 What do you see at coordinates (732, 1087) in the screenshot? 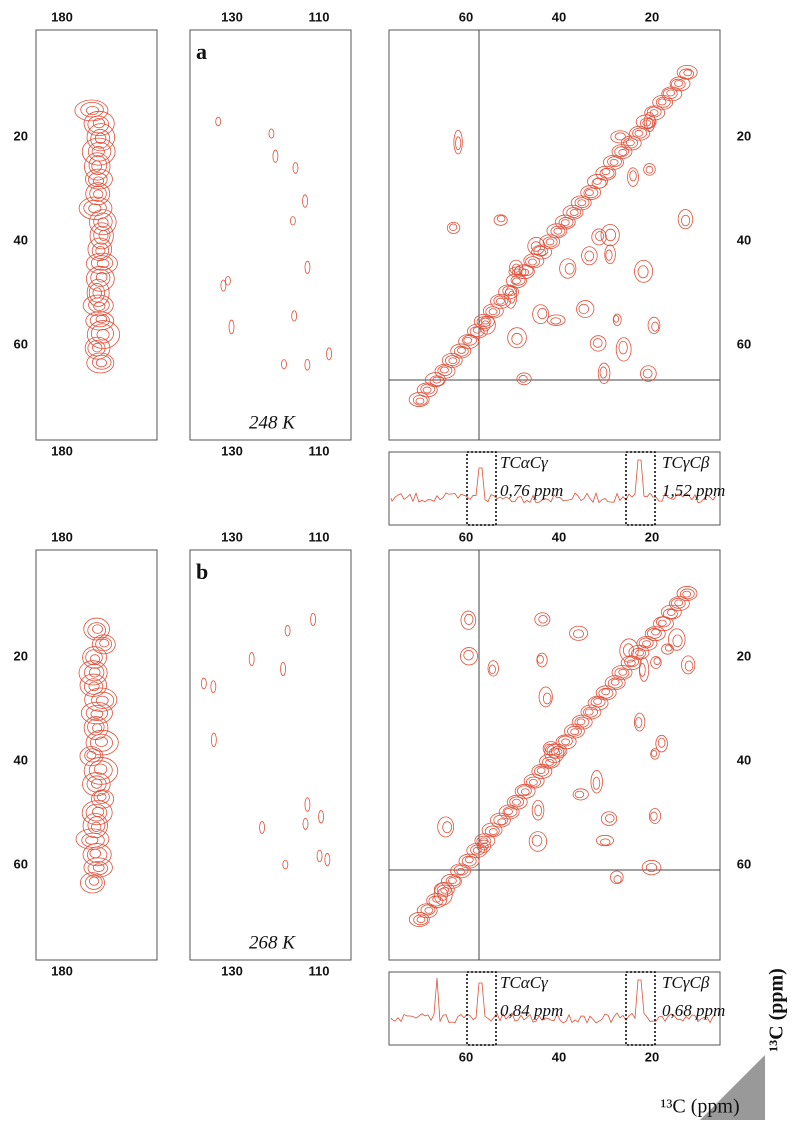
I see `axis-corner-icon` at bounding box center [732, 1087].